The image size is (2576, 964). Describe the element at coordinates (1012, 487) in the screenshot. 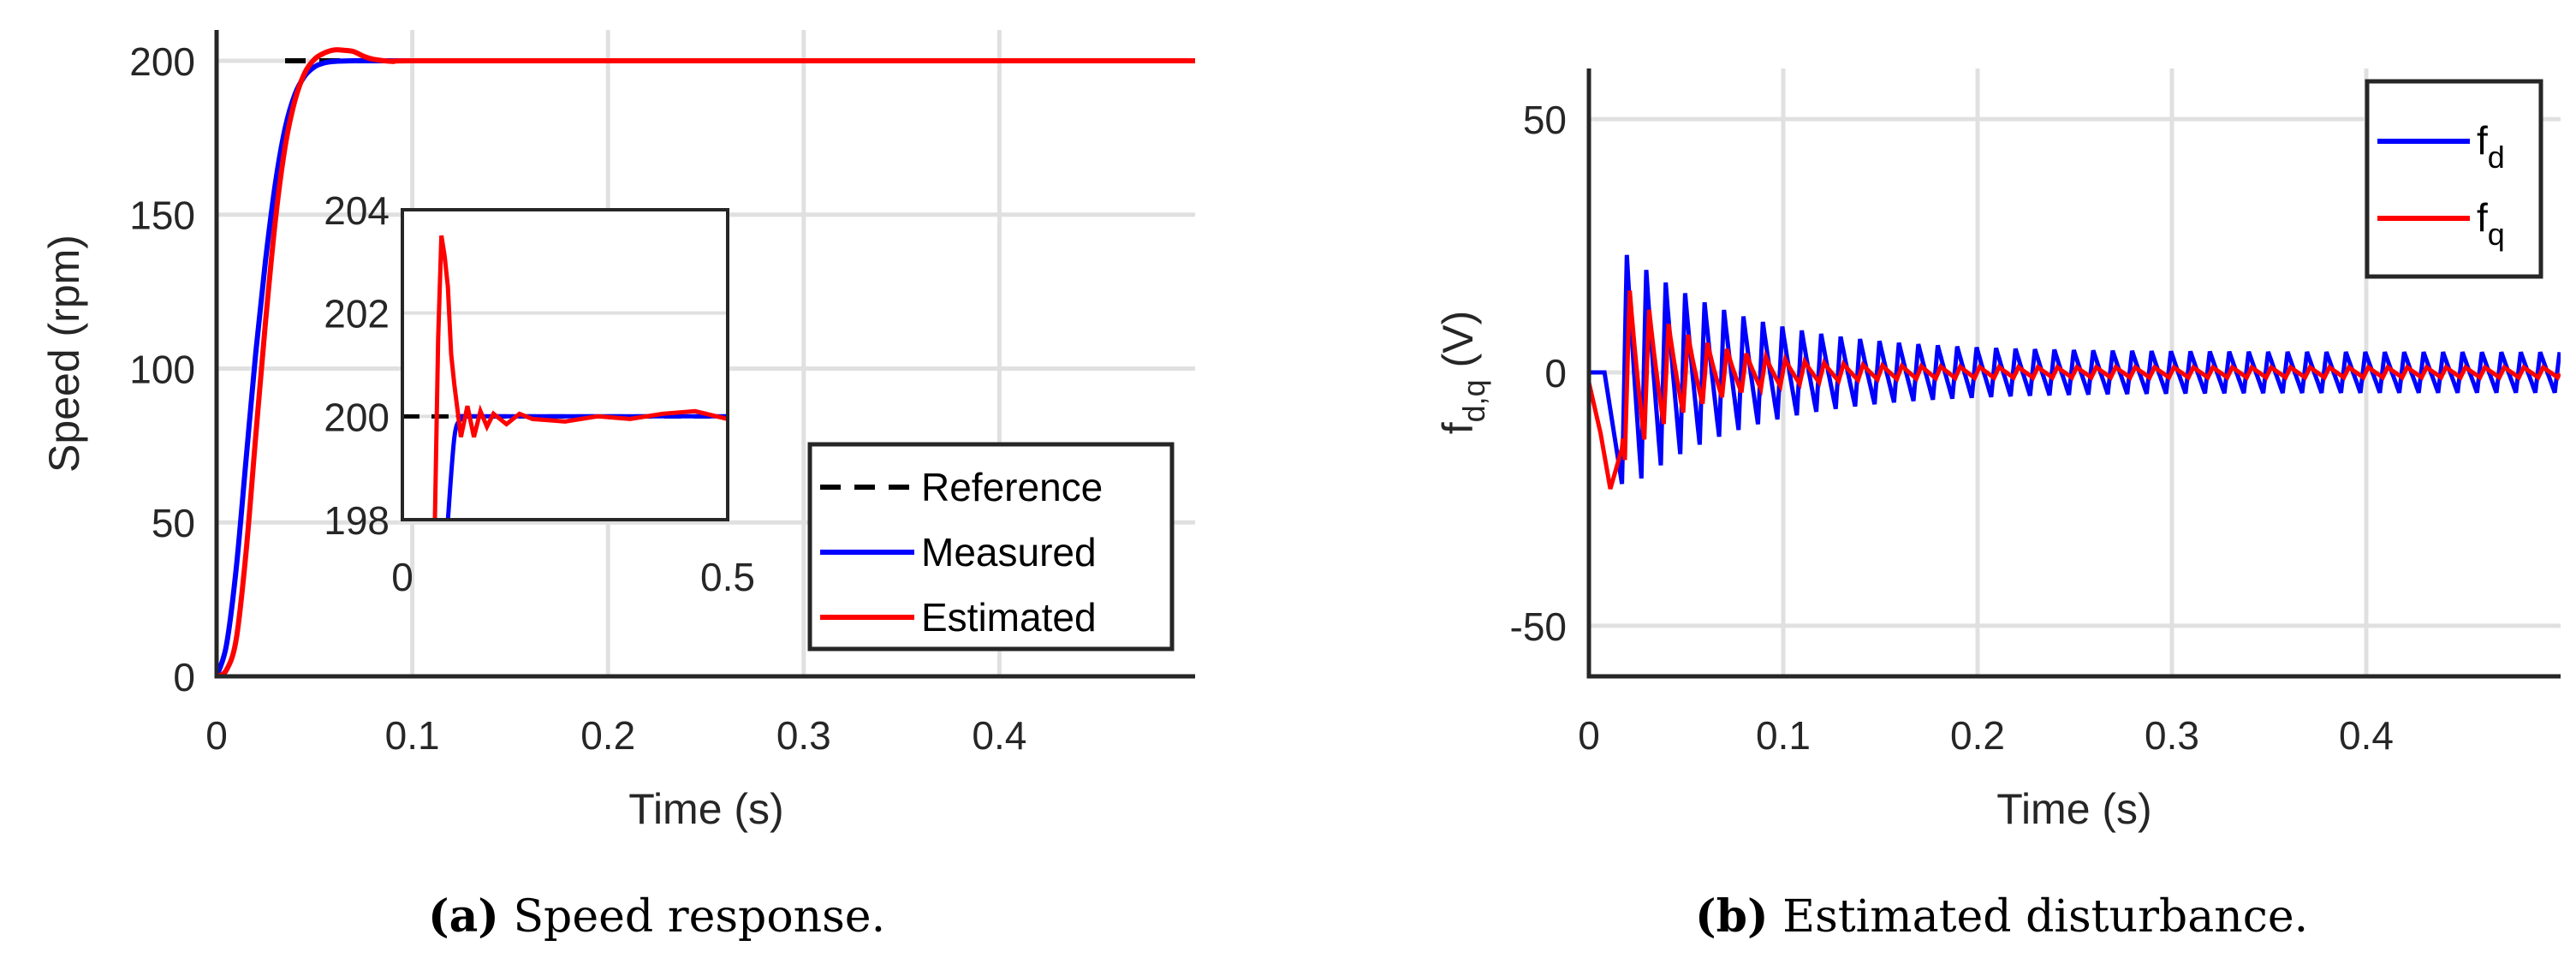

I see `chart-a-legend-reference: Reference` at that location.